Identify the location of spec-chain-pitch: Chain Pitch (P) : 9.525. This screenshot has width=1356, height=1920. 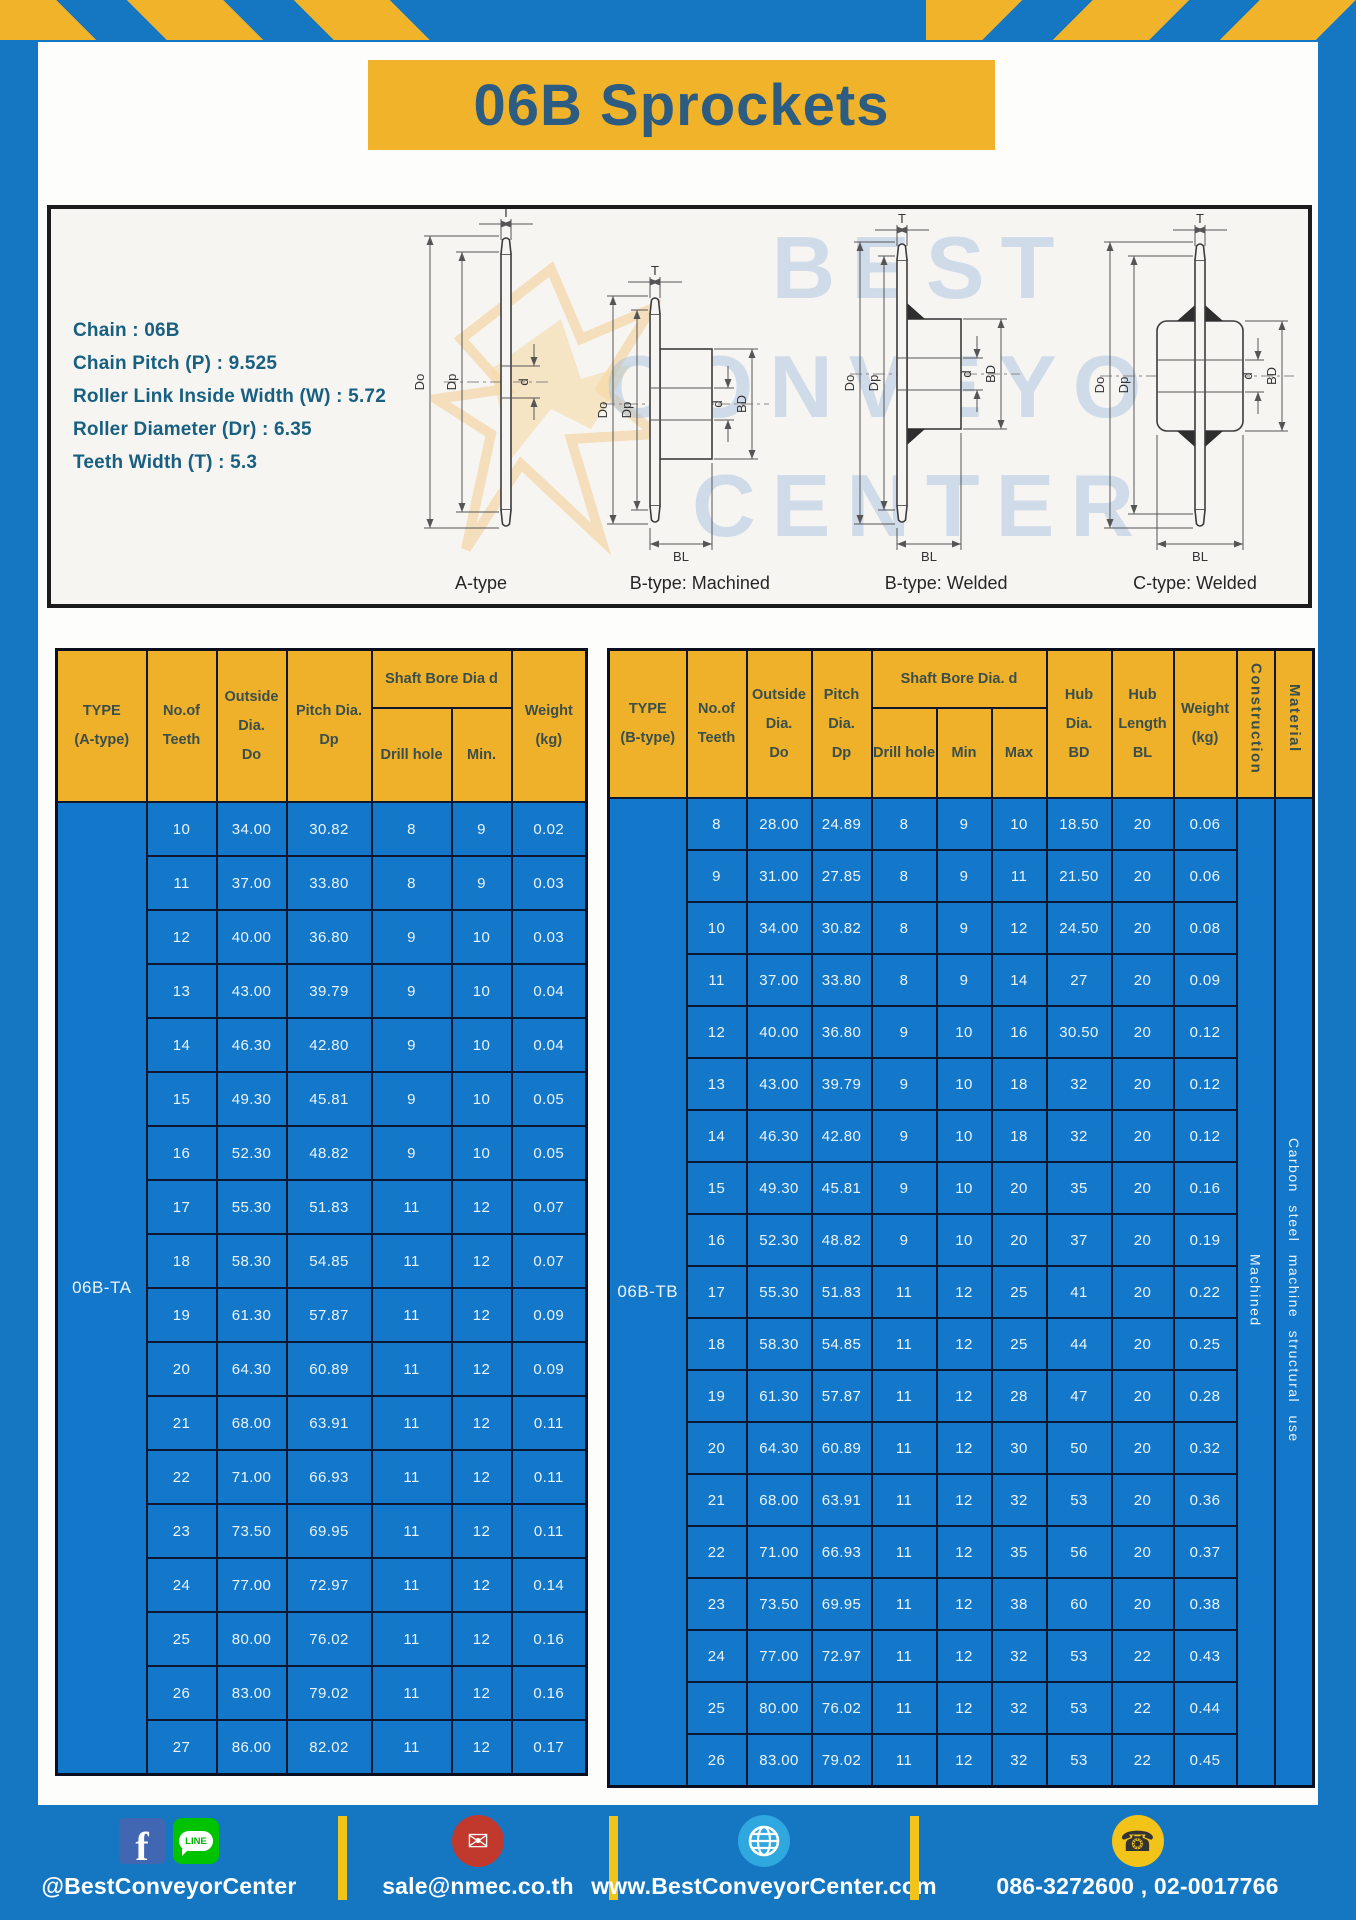
(175, 363).